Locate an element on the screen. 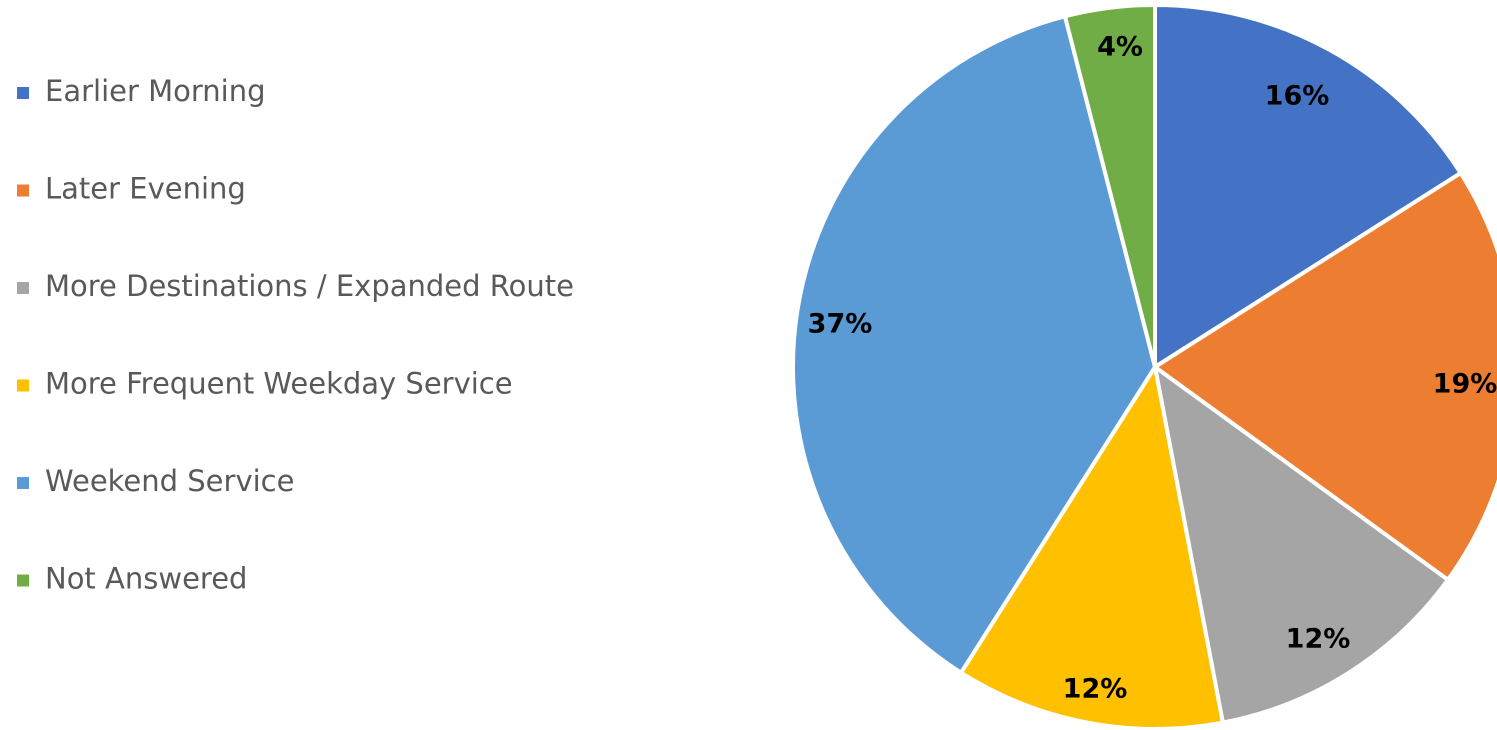  legend-label: More Destinations / Expanded Route is located at coordinates (309, 286).